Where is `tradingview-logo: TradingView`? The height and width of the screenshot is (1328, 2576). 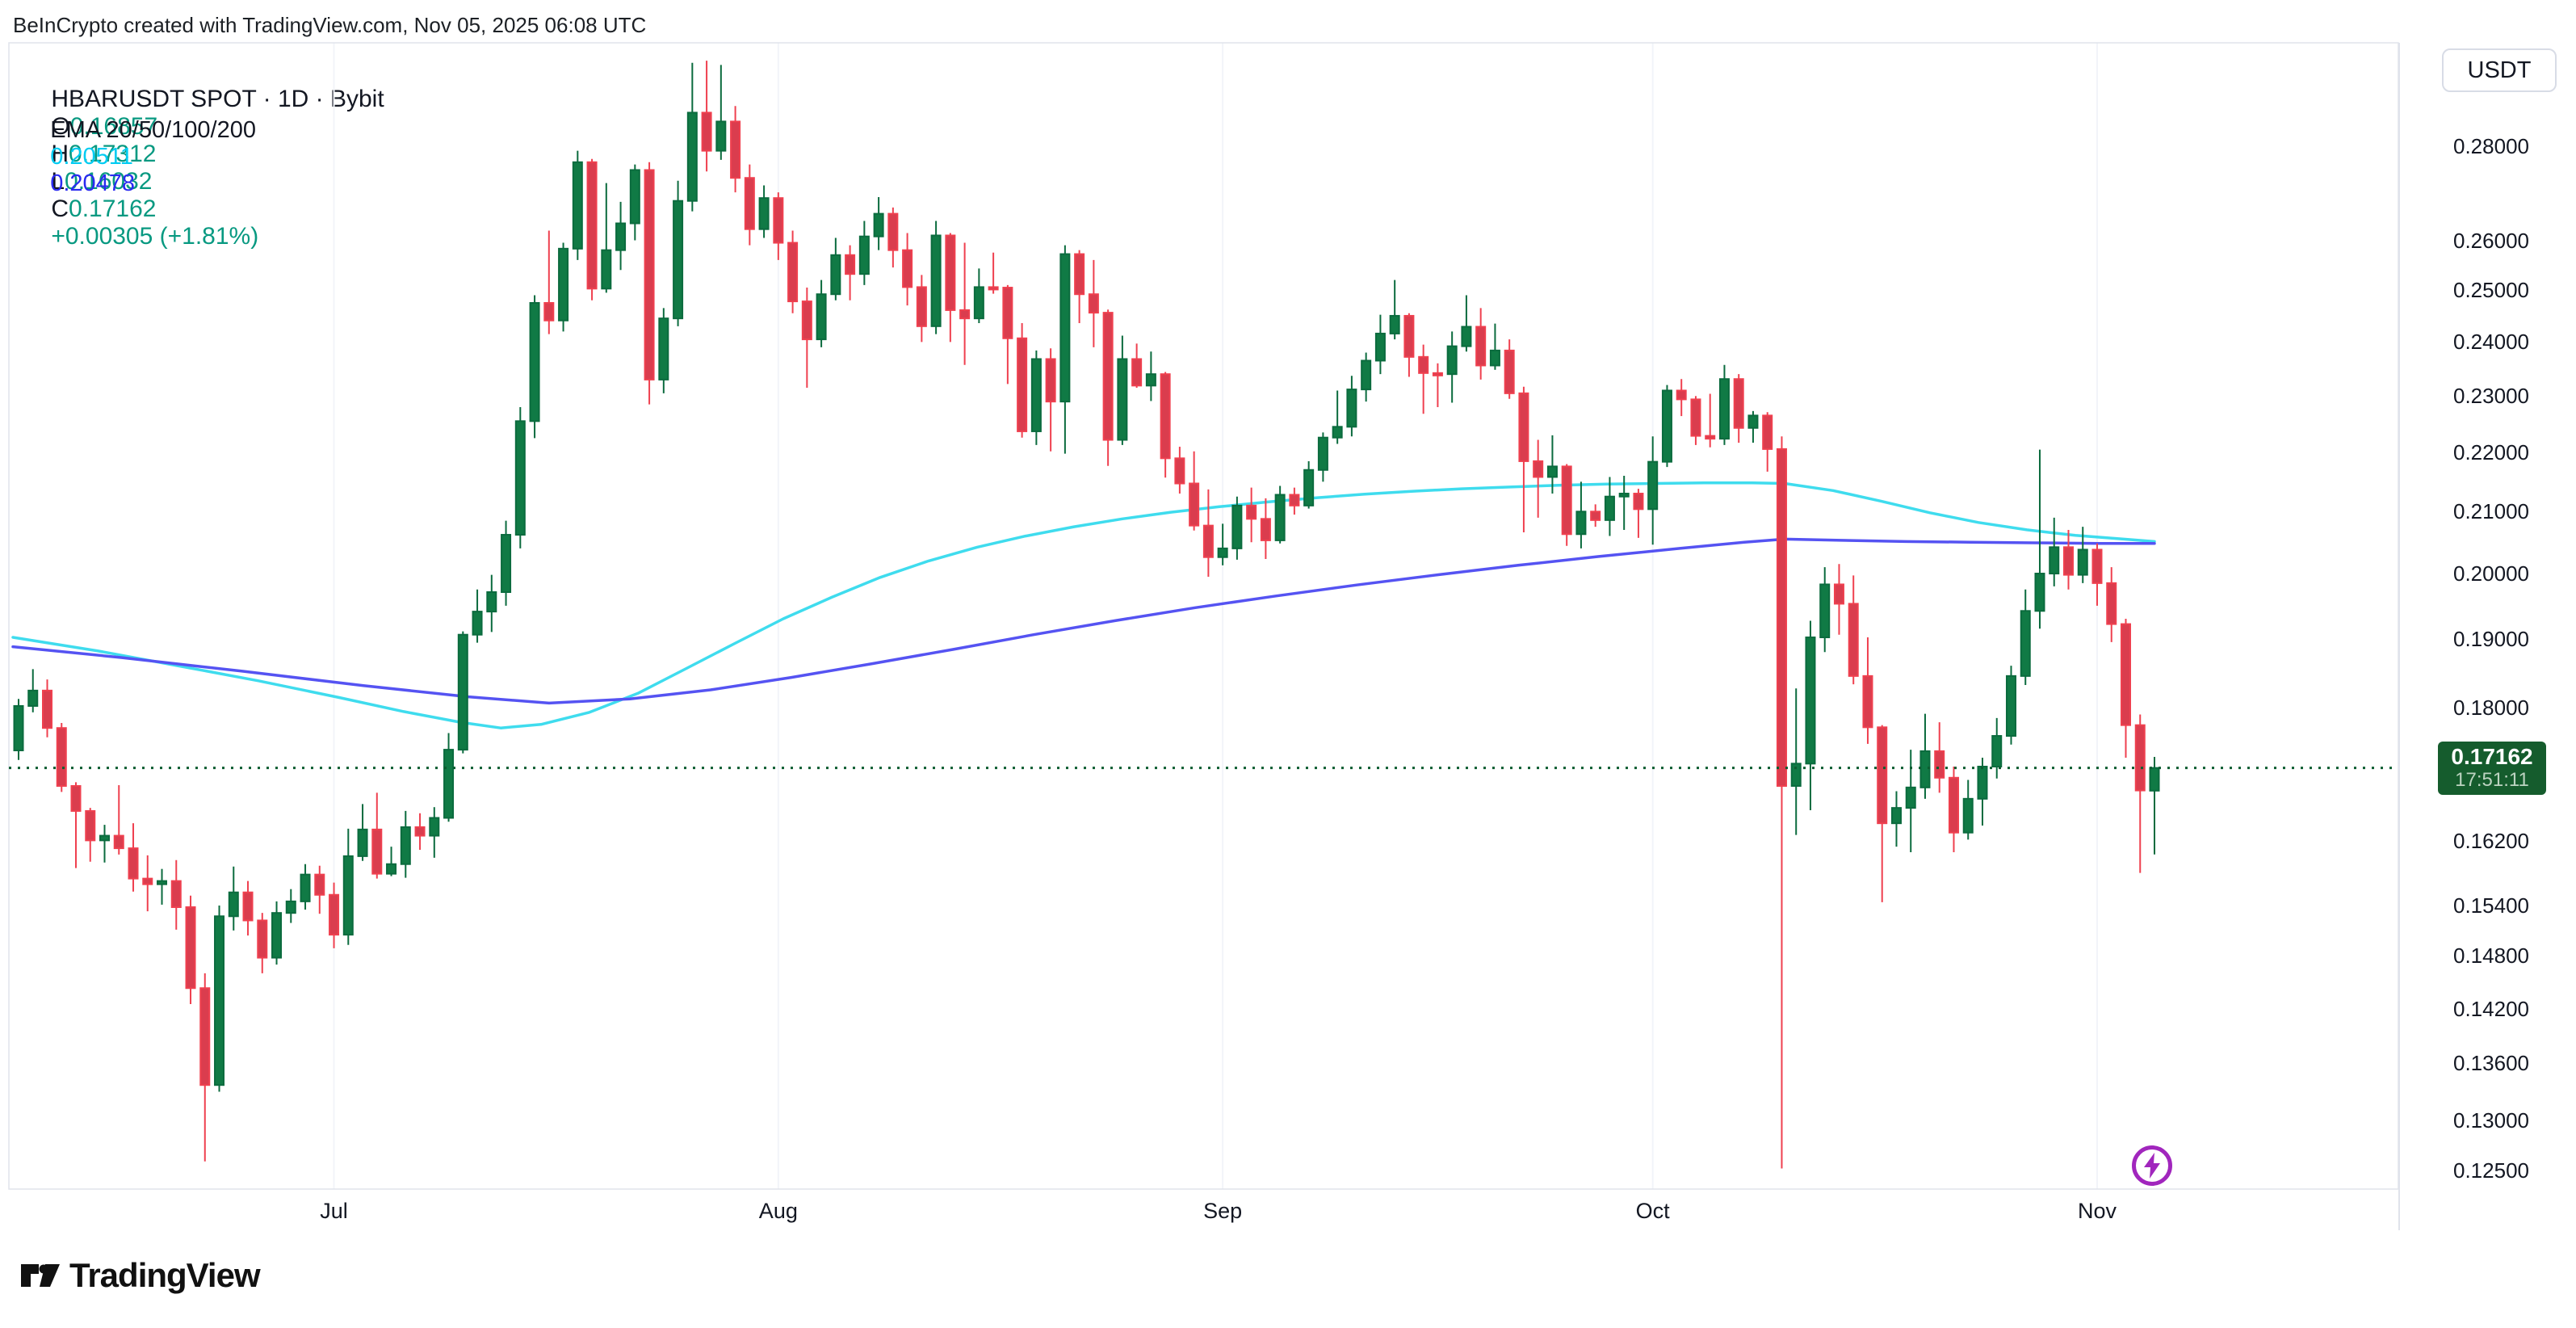
tradingview-logo: TradingView is located at coordinates (140, 1275).